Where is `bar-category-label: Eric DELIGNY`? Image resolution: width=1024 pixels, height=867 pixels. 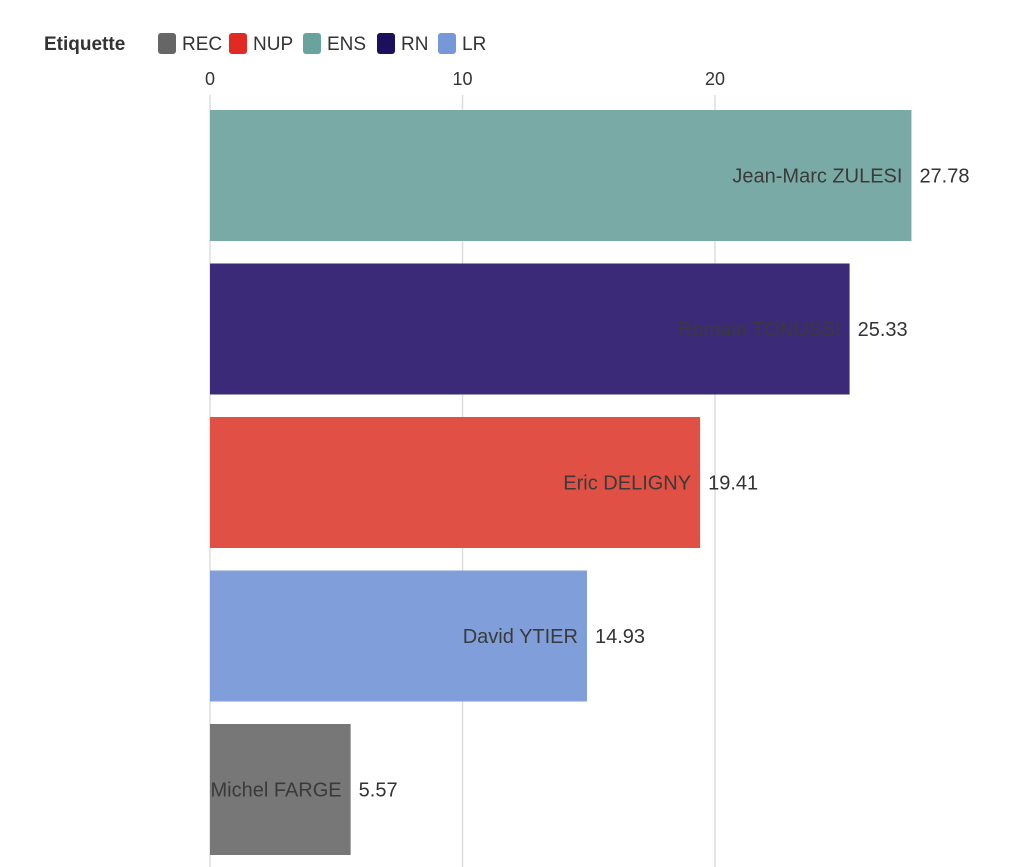 bar-category-label: Eric DELIGNY is located at coordinates (627, 484).